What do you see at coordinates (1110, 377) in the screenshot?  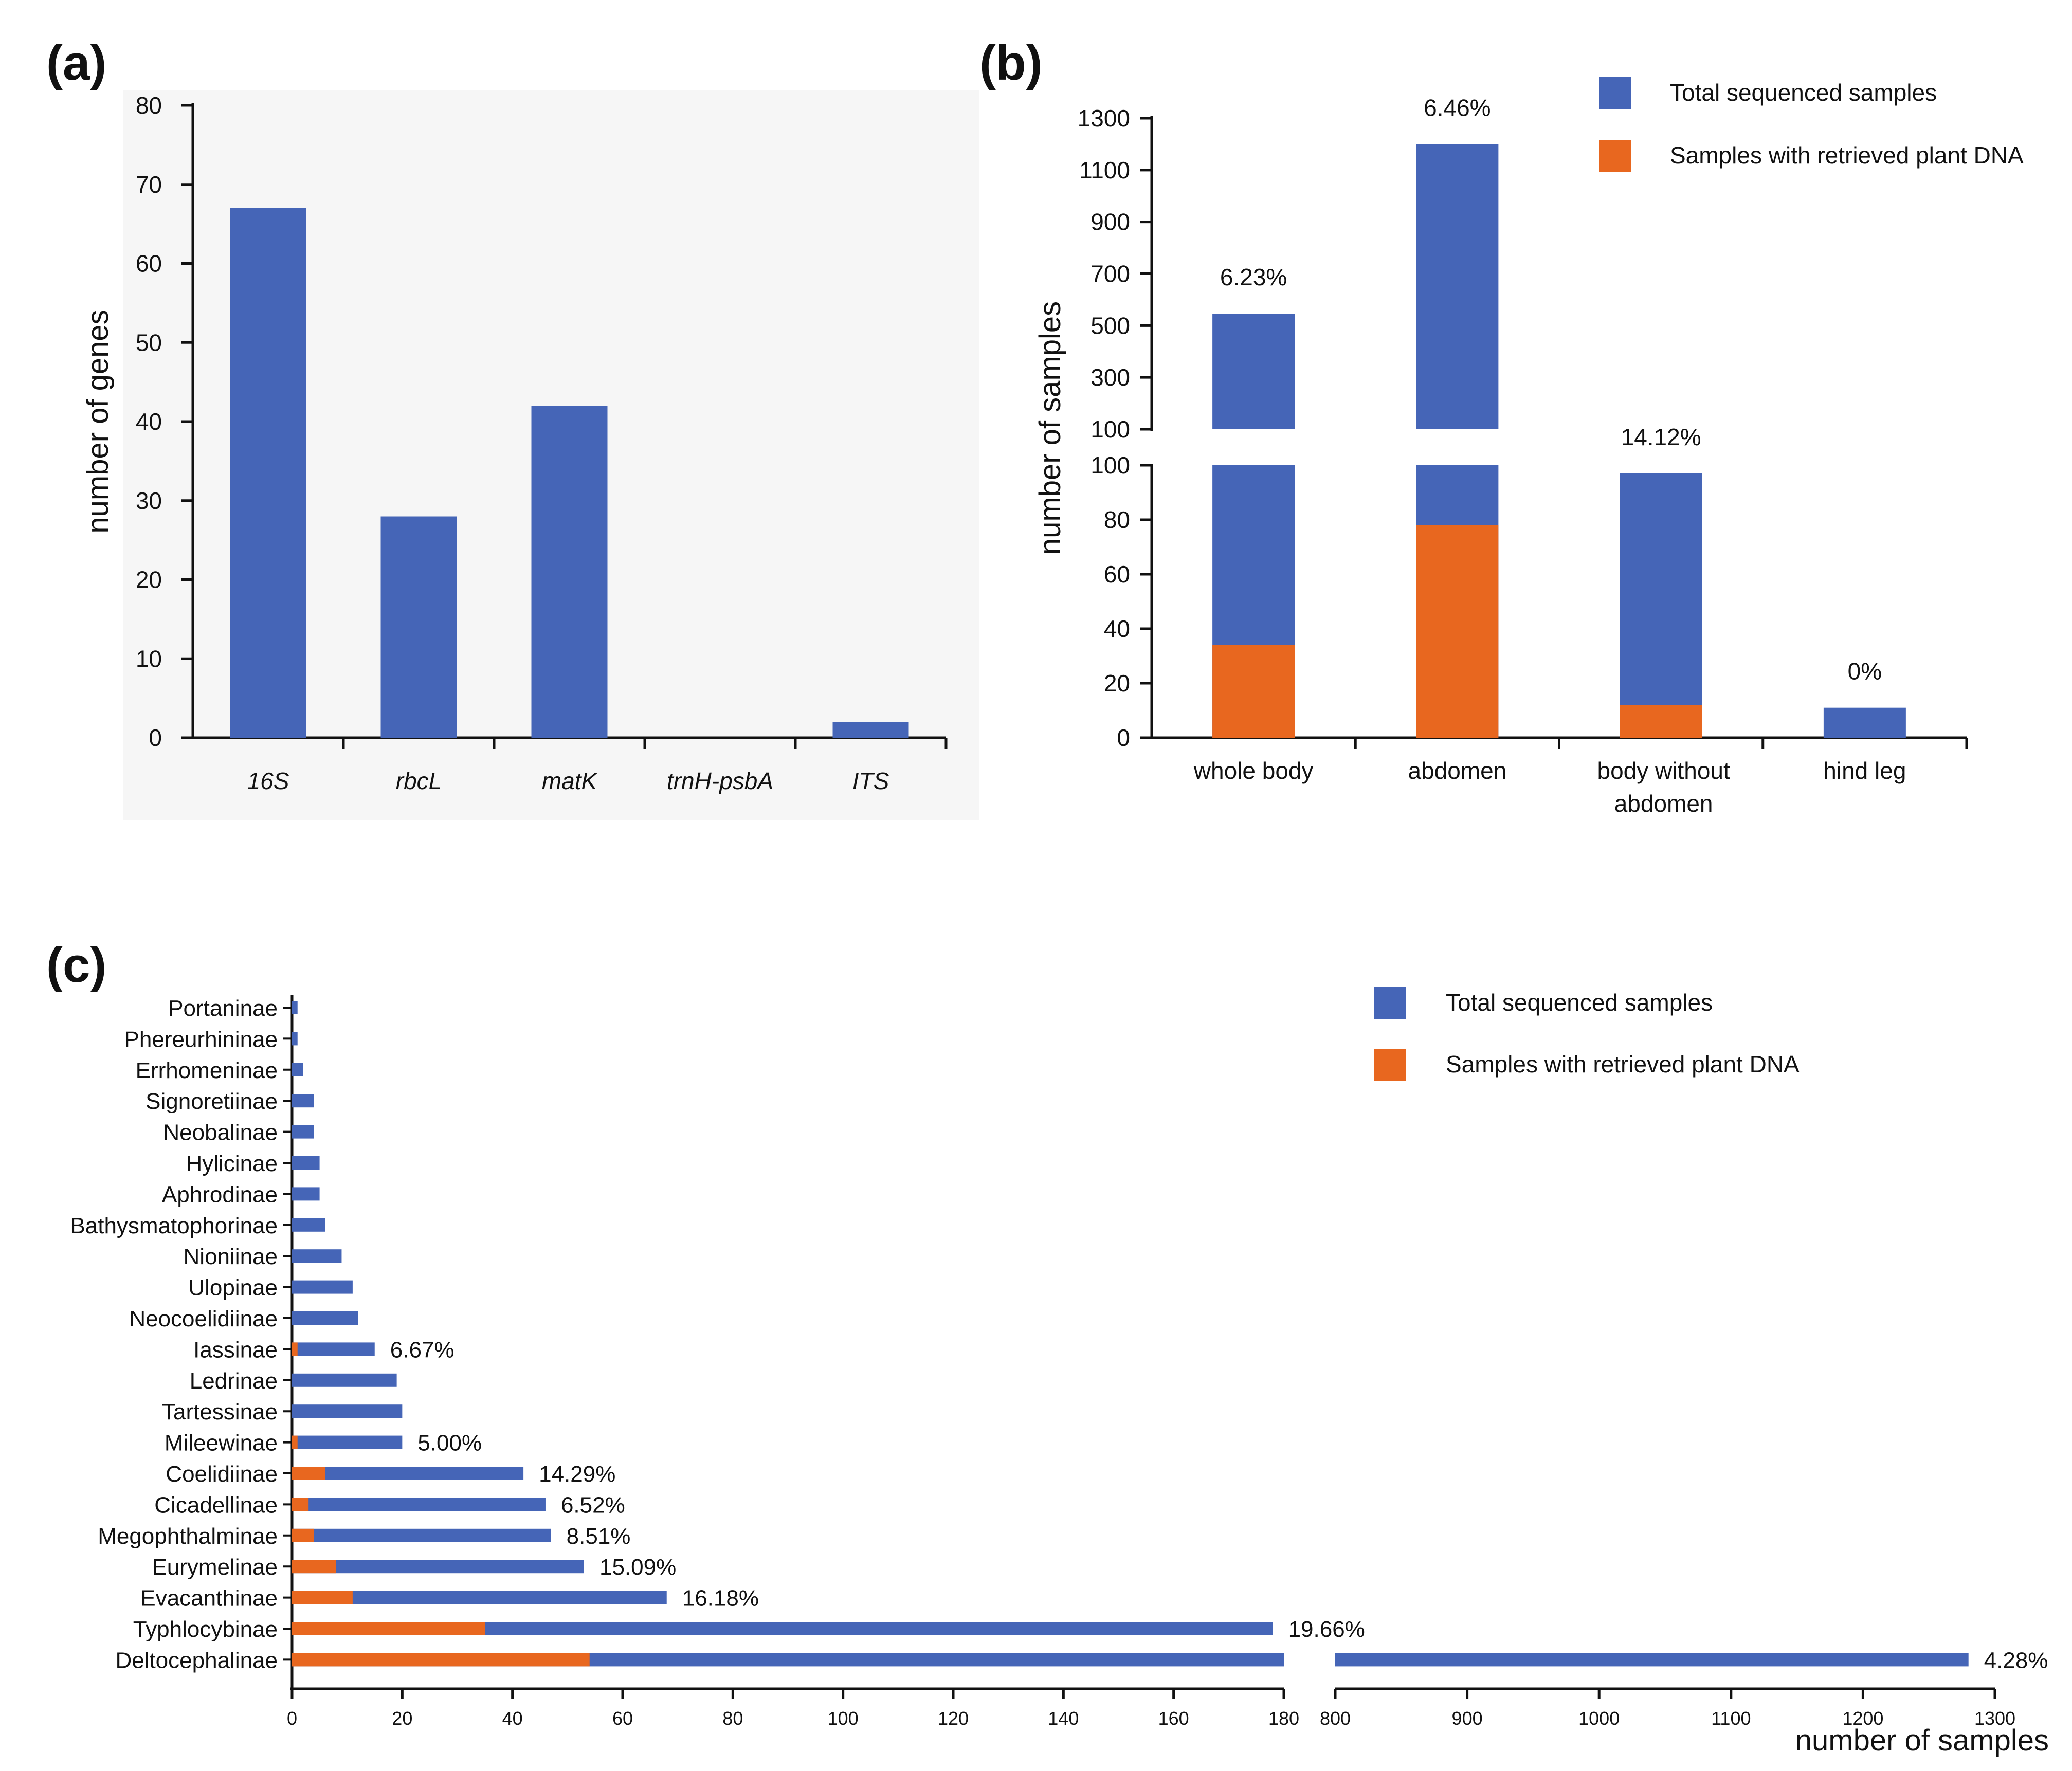 I see `panel-b-y-tick-label: 300` at bounding box center [1110, 377].